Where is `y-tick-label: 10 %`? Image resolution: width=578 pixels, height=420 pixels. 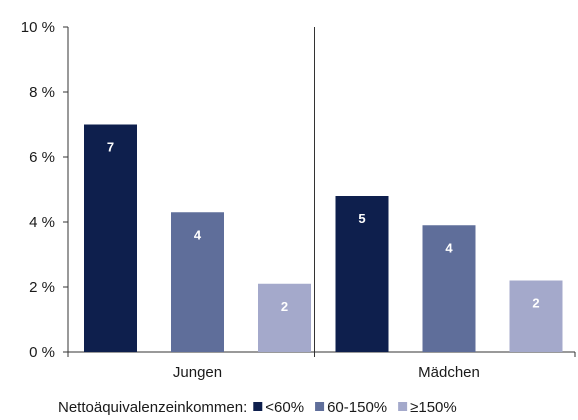
y-tick-label: 10 % is located at coordinates (38, 27).